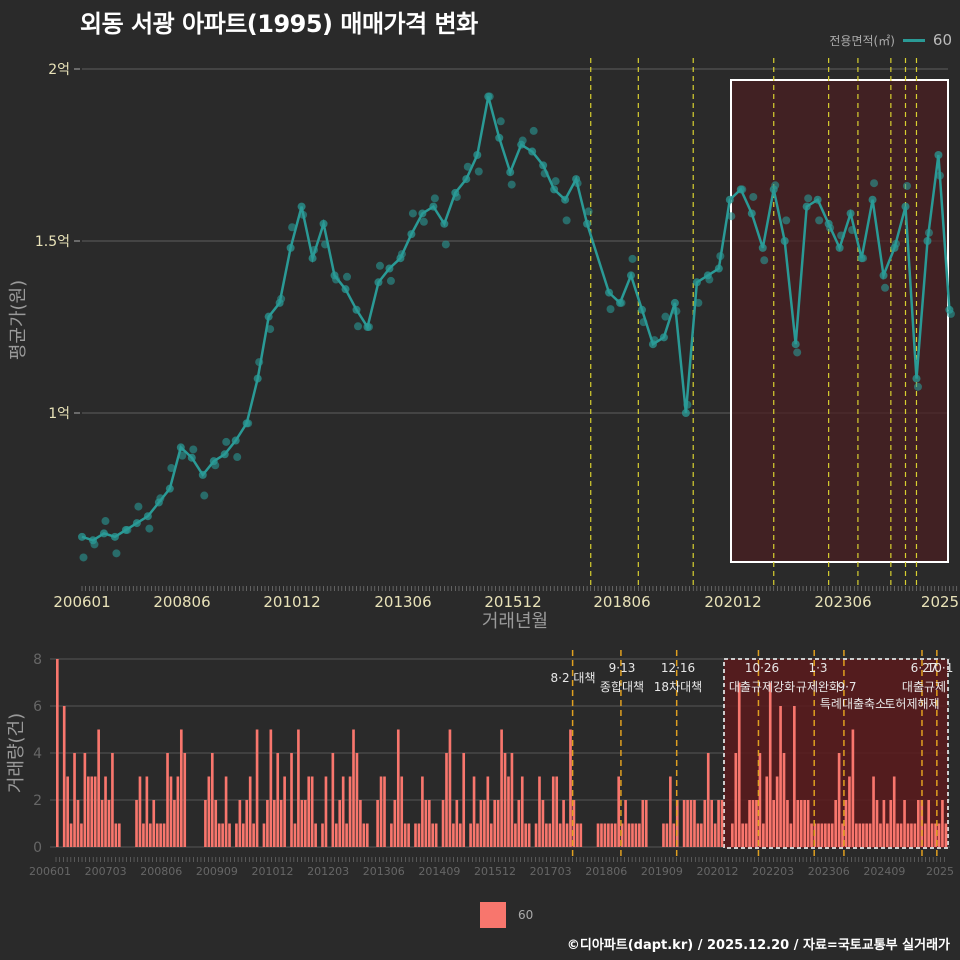  What do you see at coordinates (384, 871) in the screenshot?
I see `bar-x-tick-label: 201306` at bounding box center [384, 871].